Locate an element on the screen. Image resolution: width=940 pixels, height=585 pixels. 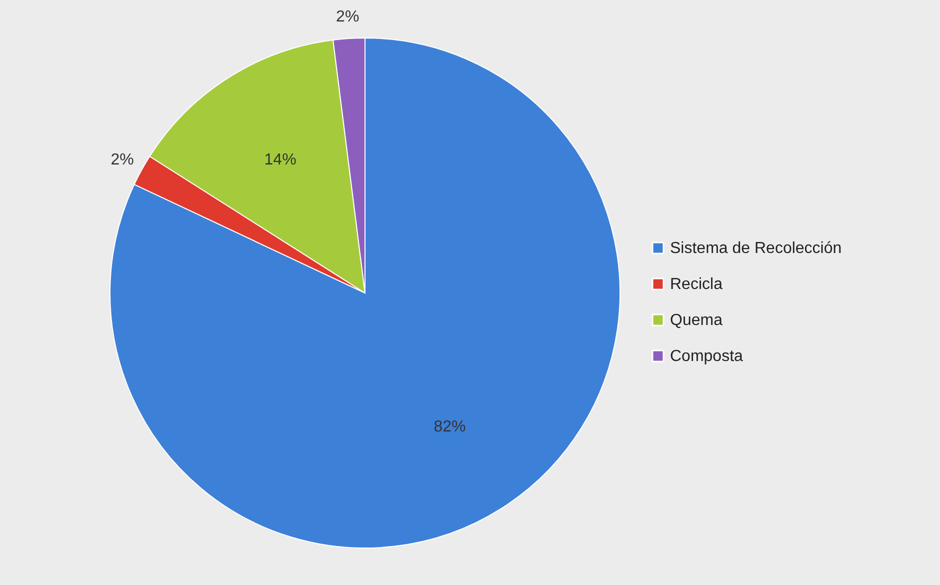
legend-label: Sistema de Recolección is located at coordinates (756, 248).